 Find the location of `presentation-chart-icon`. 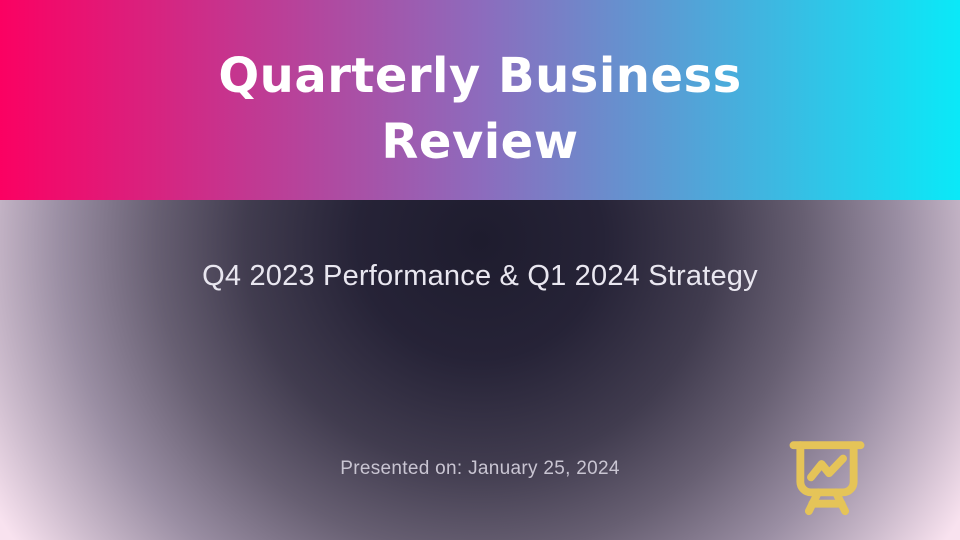

presentation-chart-icon is located at coordinates (827, 477).